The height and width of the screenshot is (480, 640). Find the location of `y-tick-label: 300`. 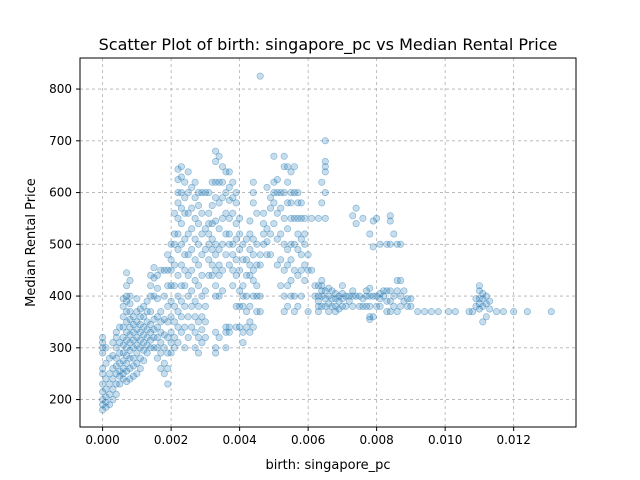

y-tick-label: 300 is located at coordinates (60, 348).